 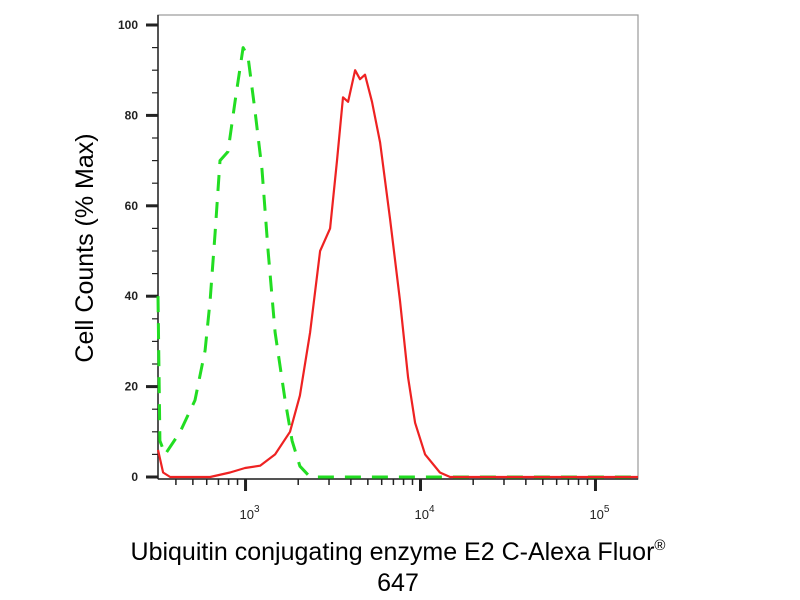 What do you see at coordinates (398, 583) in the screenshot?
I see `x-axis-title-line2: 647` at bounding box center [398, 583].